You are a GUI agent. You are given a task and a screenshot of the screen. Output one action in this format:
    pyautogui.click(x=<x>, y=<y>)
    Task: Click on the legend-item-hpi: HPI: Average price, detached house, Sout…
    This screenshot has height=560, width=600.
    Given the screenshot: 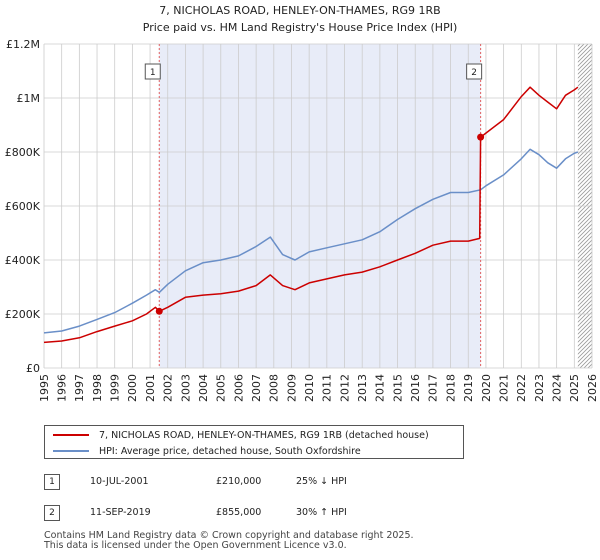 What is the action you would take?
    pyautogui.click(x=207, y=451)
    